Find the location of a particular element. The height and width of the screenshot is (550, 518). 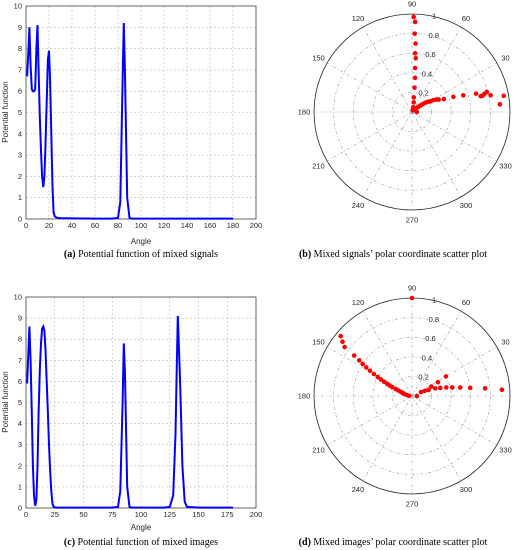

panel-d-theta-label: 120 is located at coordinates (358, 302).